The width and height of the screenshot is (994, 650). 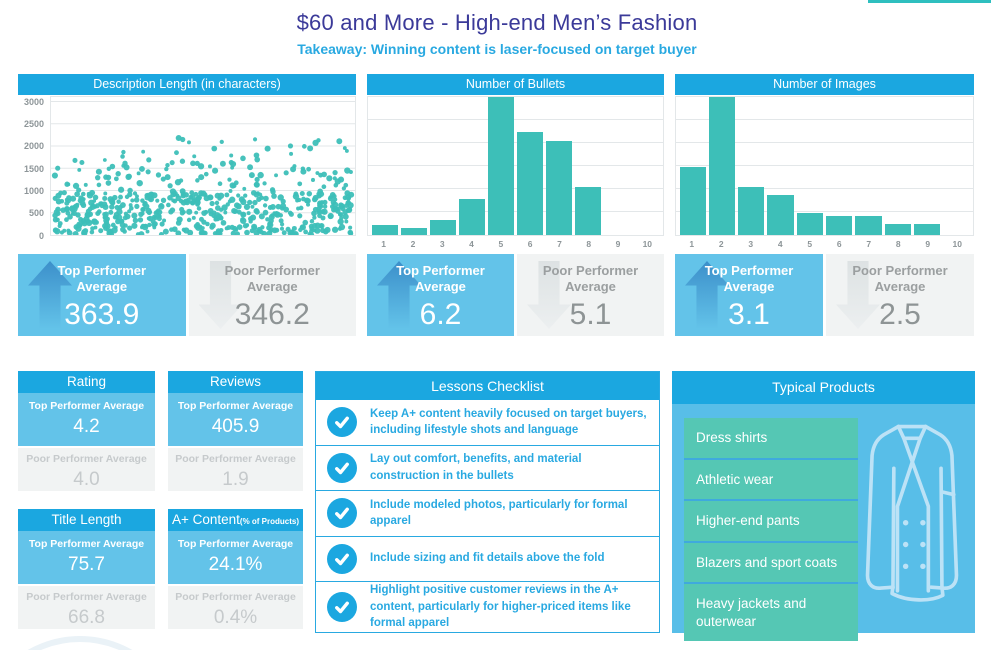 I want to click on top-performer-card: Top Performer Average 3.1, so click(x=749, y=295).